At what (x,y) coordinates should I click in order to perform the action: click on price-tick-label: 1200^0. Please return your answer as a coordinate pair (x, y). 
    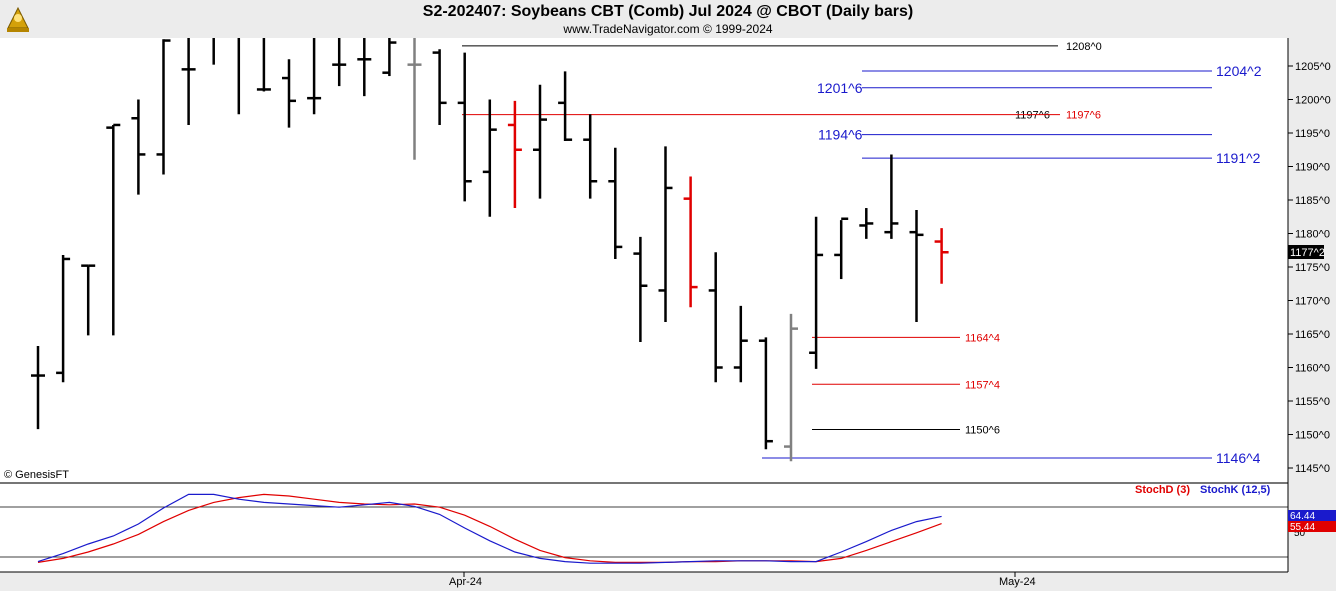
    Looking at the image, I should click on (1313, 101).